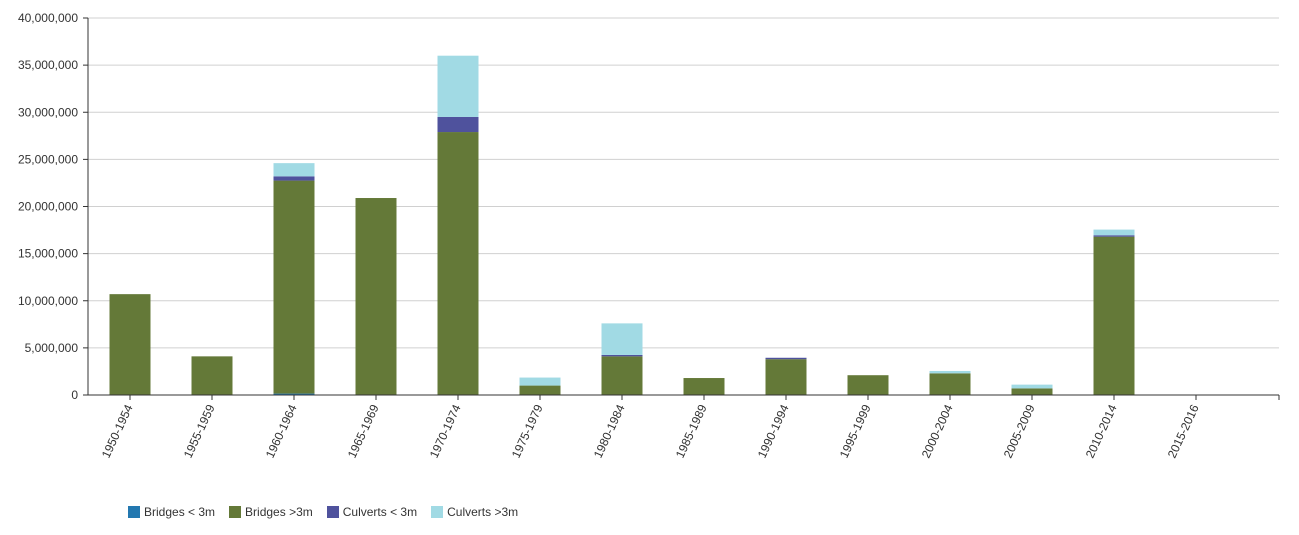 The height and width of the screenshot is (535, 1299). Describe the element at coordinates (527, 431) in the screenshot. I see `x-tick-label: 1975-1979` at that location.